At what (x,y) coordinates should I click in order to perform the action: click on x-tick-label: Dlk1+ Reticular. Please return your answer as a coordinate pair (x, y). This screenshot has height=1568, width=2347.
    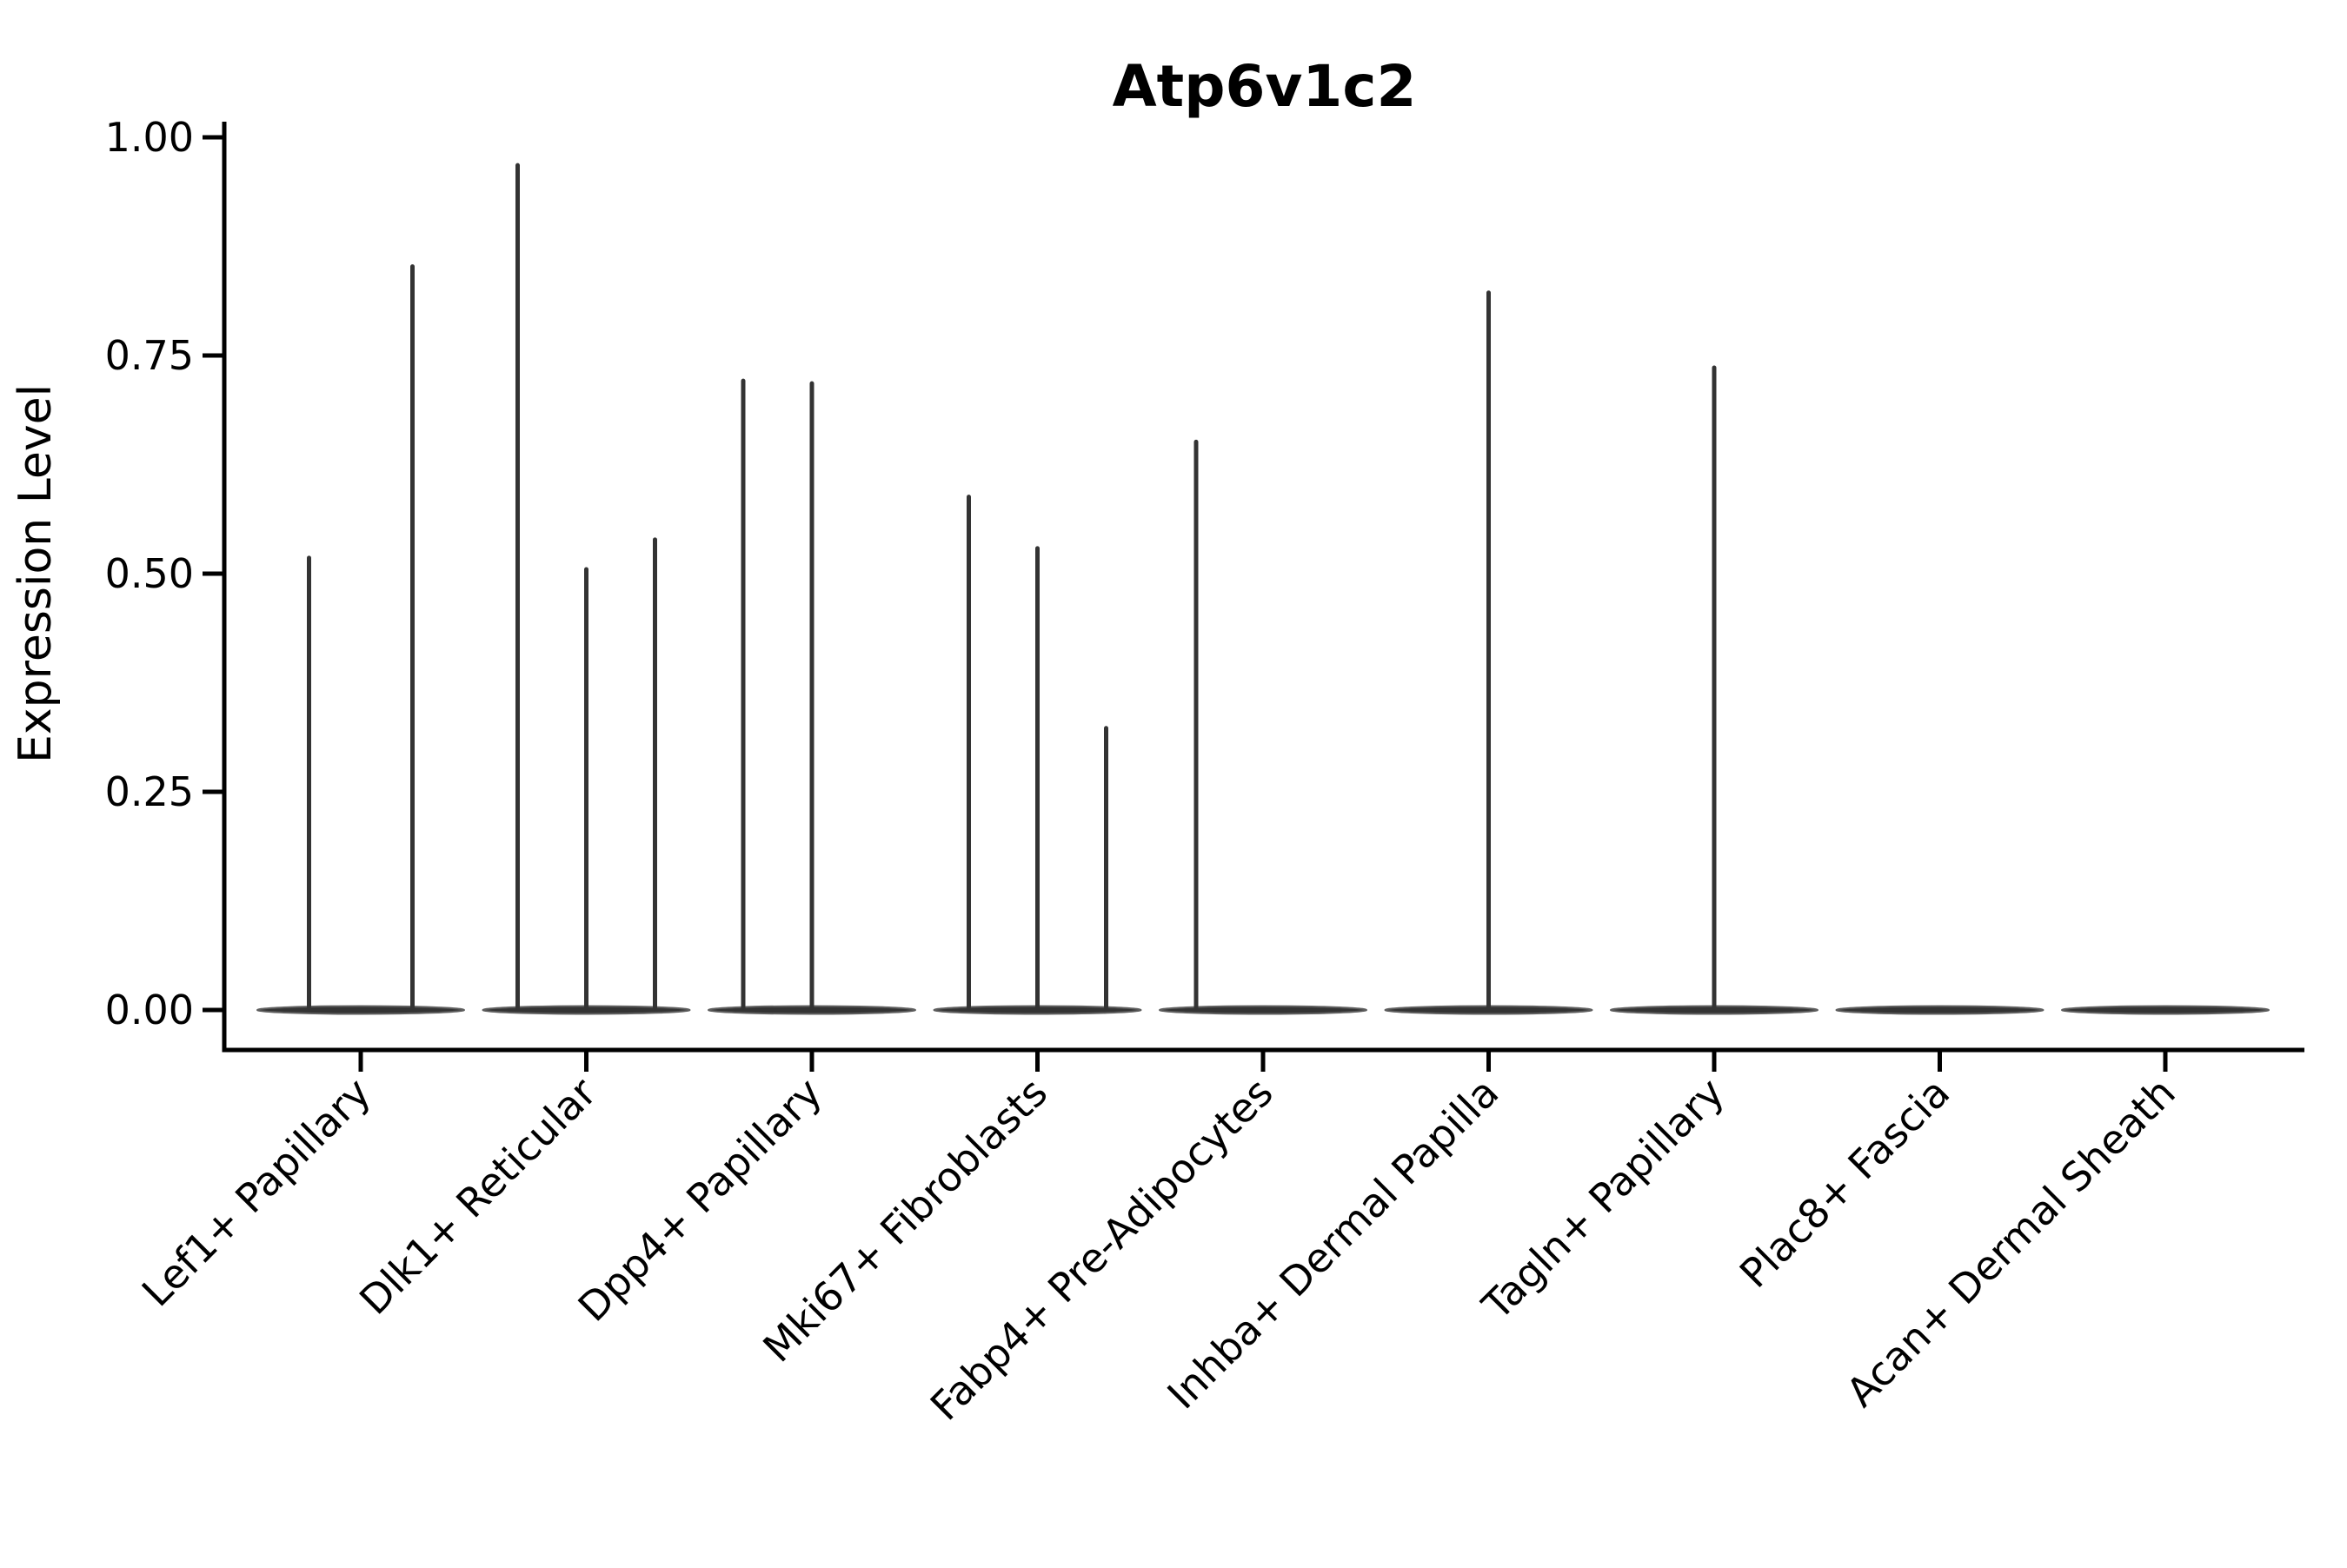
    Looking at the image, I should click on (478, 1196).